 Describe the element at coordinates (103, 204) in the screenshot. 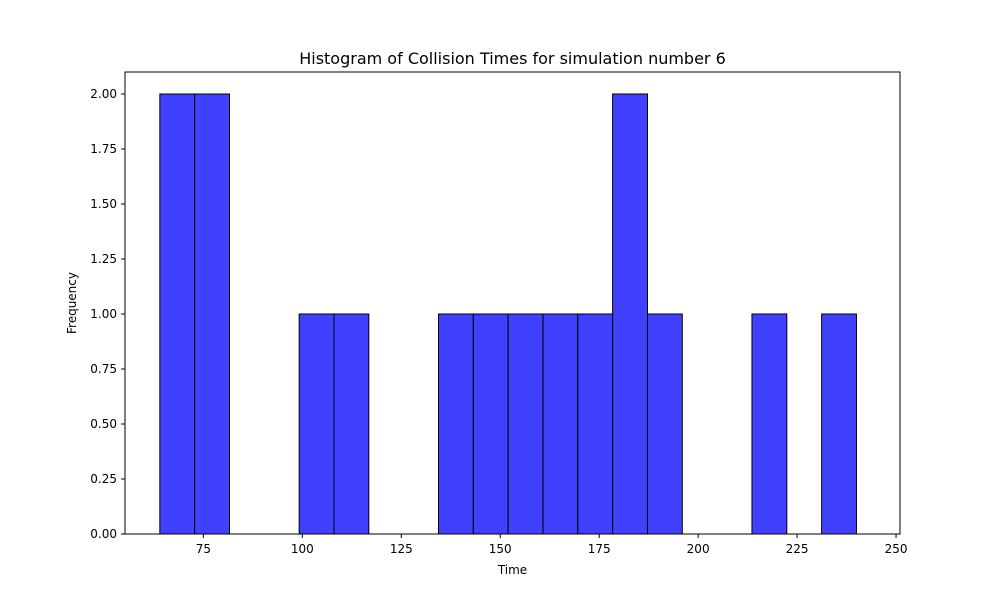

I see `y-tick-label: 1.50` at that location.